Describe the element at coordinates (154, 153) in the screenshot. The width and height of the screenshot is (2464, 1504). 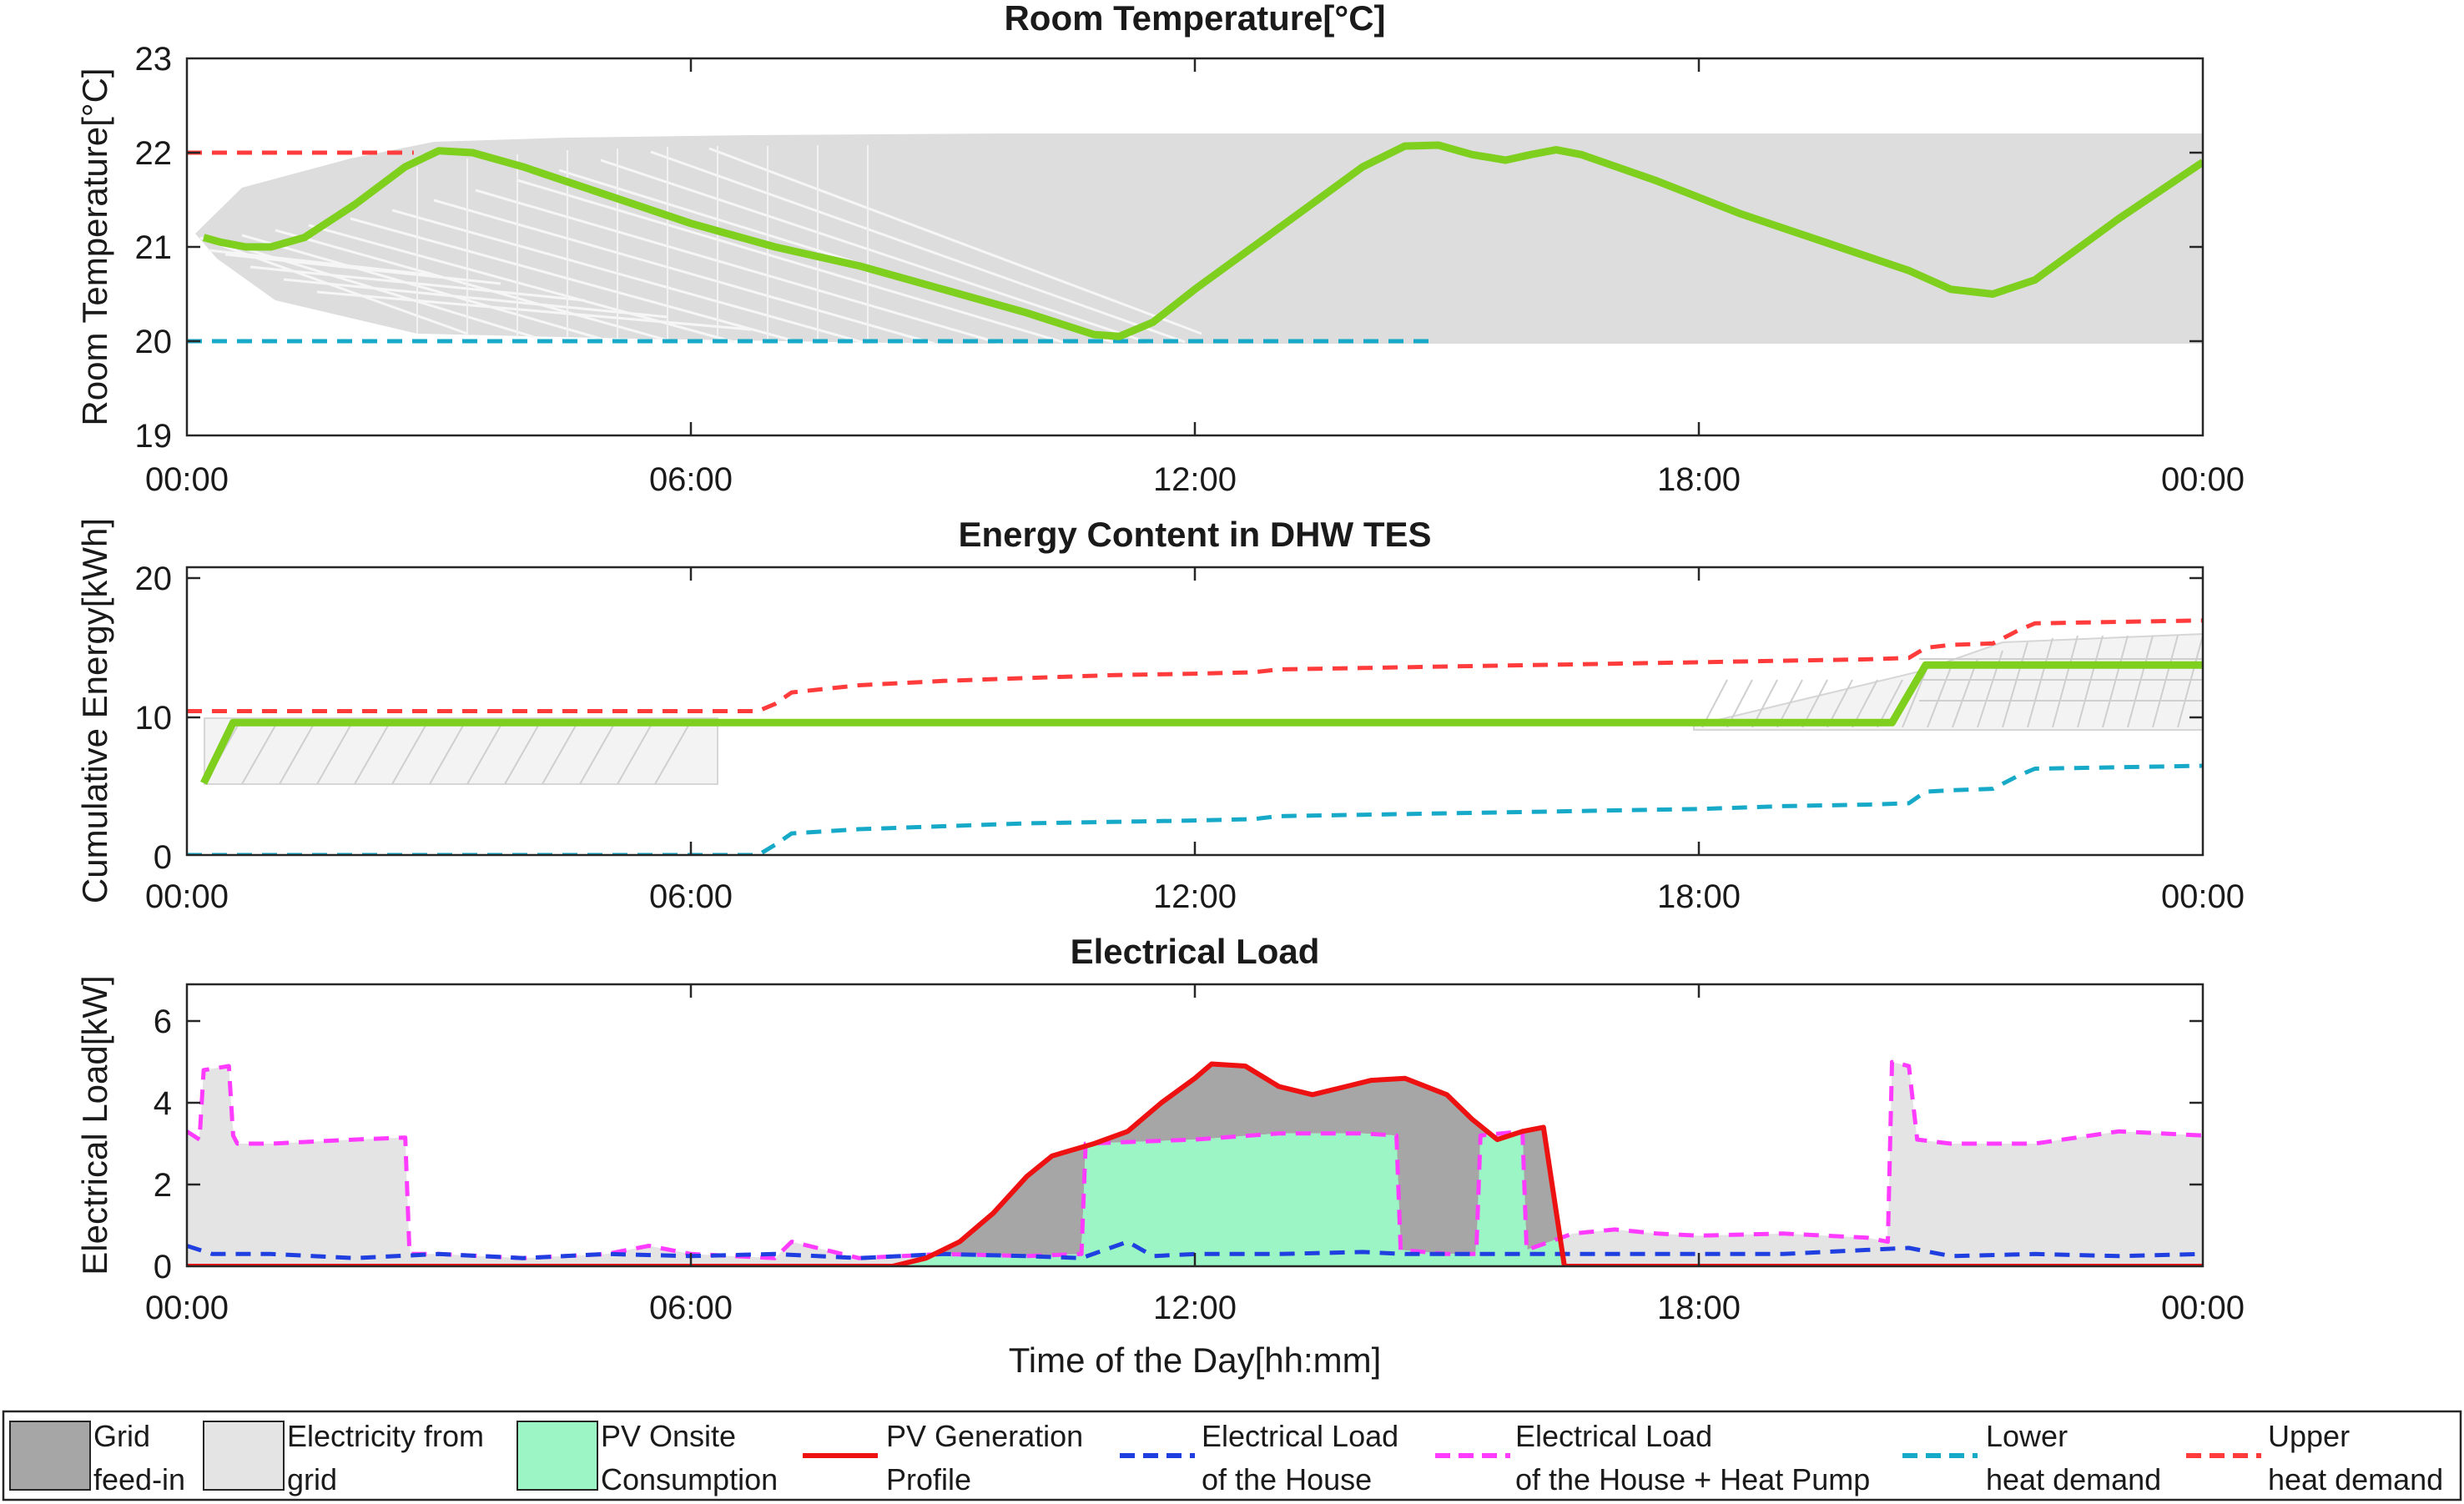
I see `y-tick-label: 22` at that location.